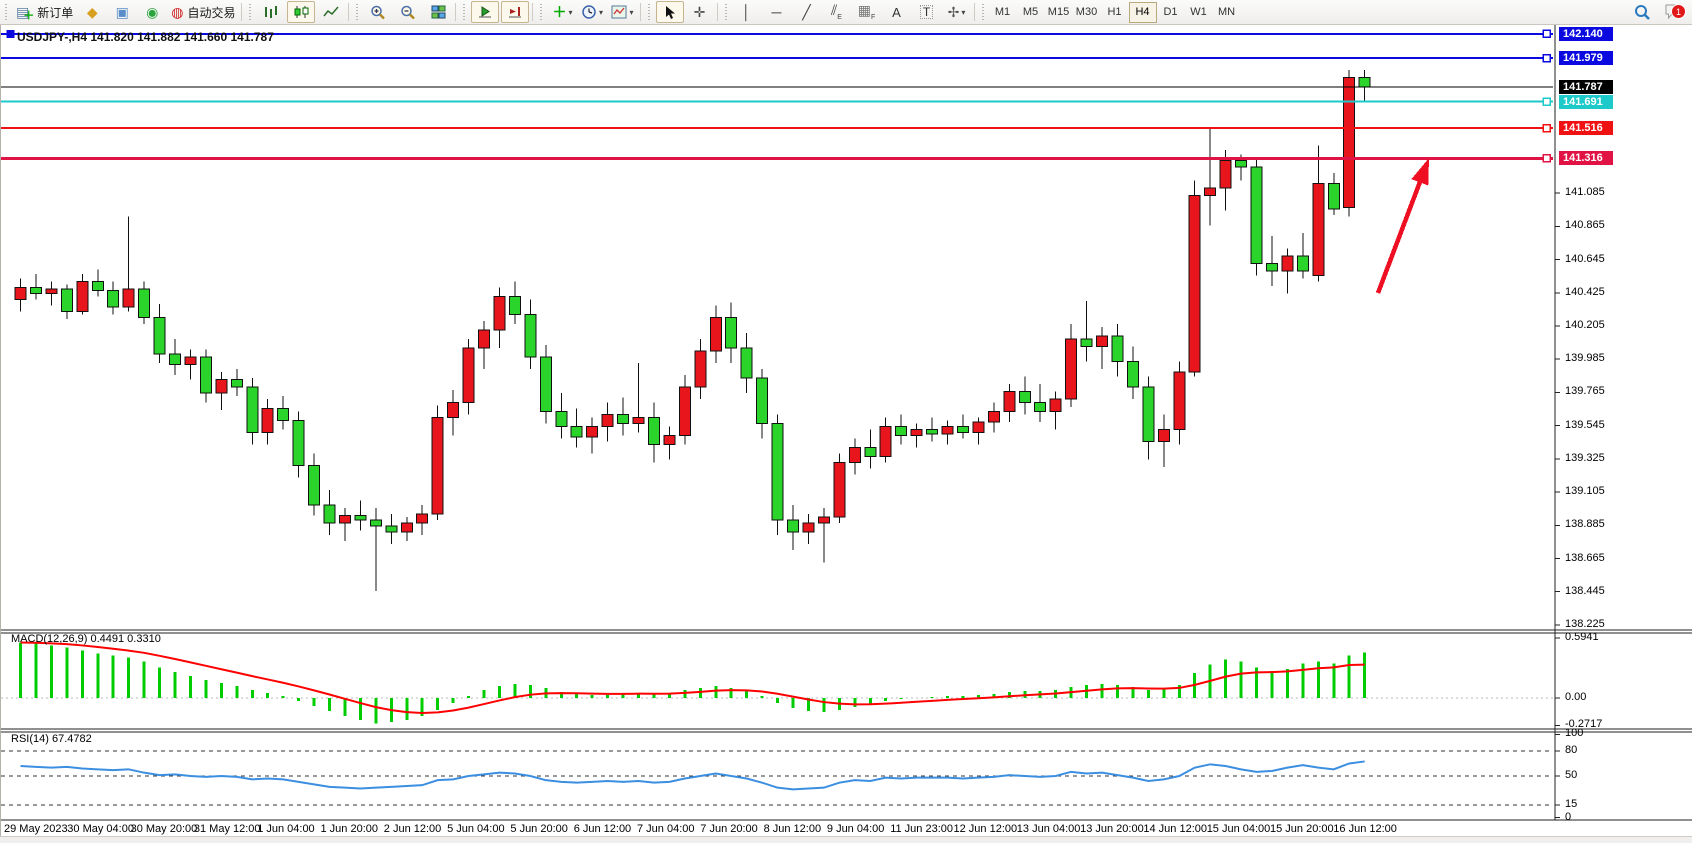 This screenshot has height=843, width=1692. What do you see at coordinates (152, 12) in the screenshot?
I see `signal-button: ◉` at bounding box center [152, 12].